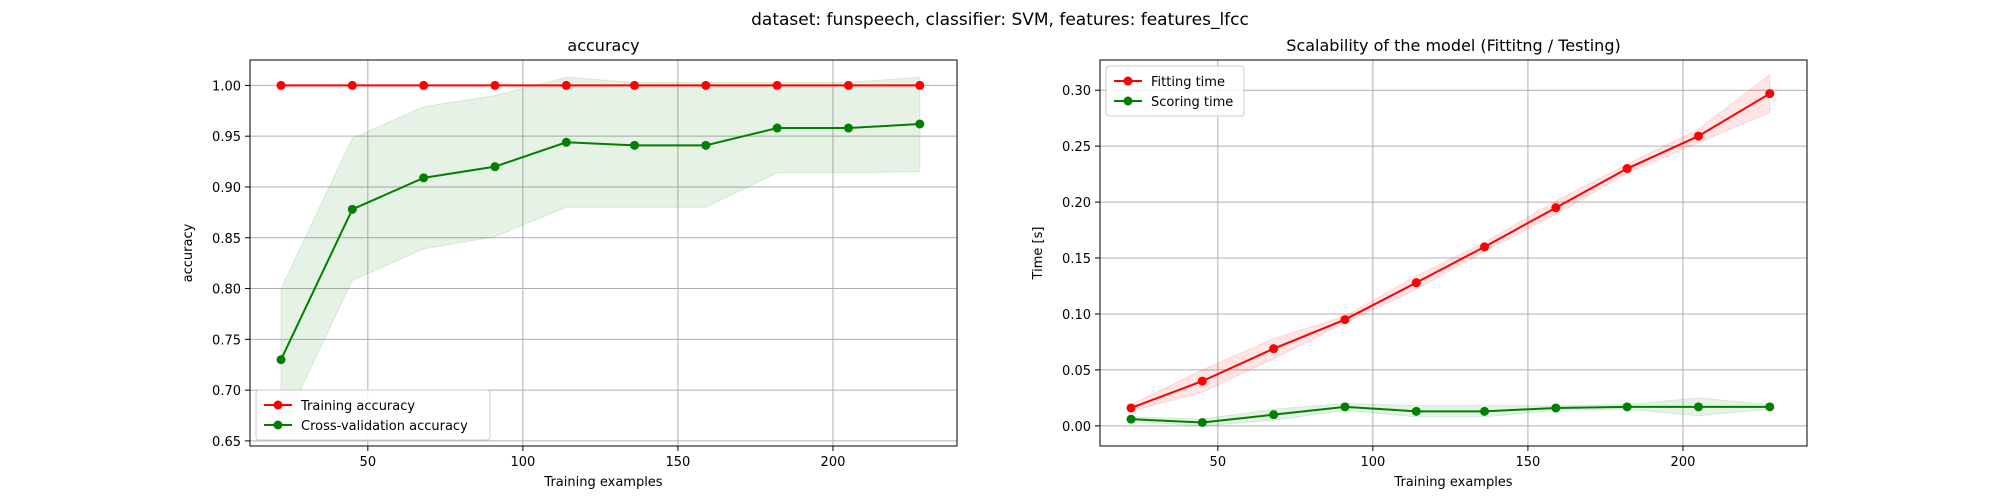  Describe the element at coordinates (278, 425) in the screenshot. I see `legend-marker-cross-validation-accuracy` at that location.